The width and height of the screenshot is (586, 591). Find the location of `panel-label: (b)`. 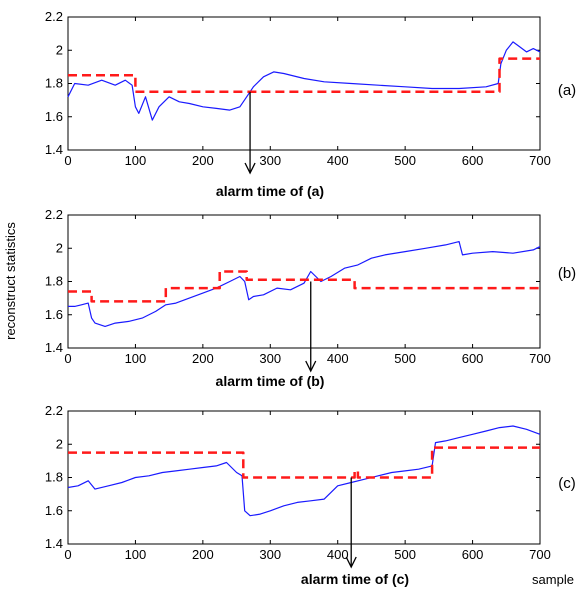

panel-label: (b) is located at coordinates (567, 273).